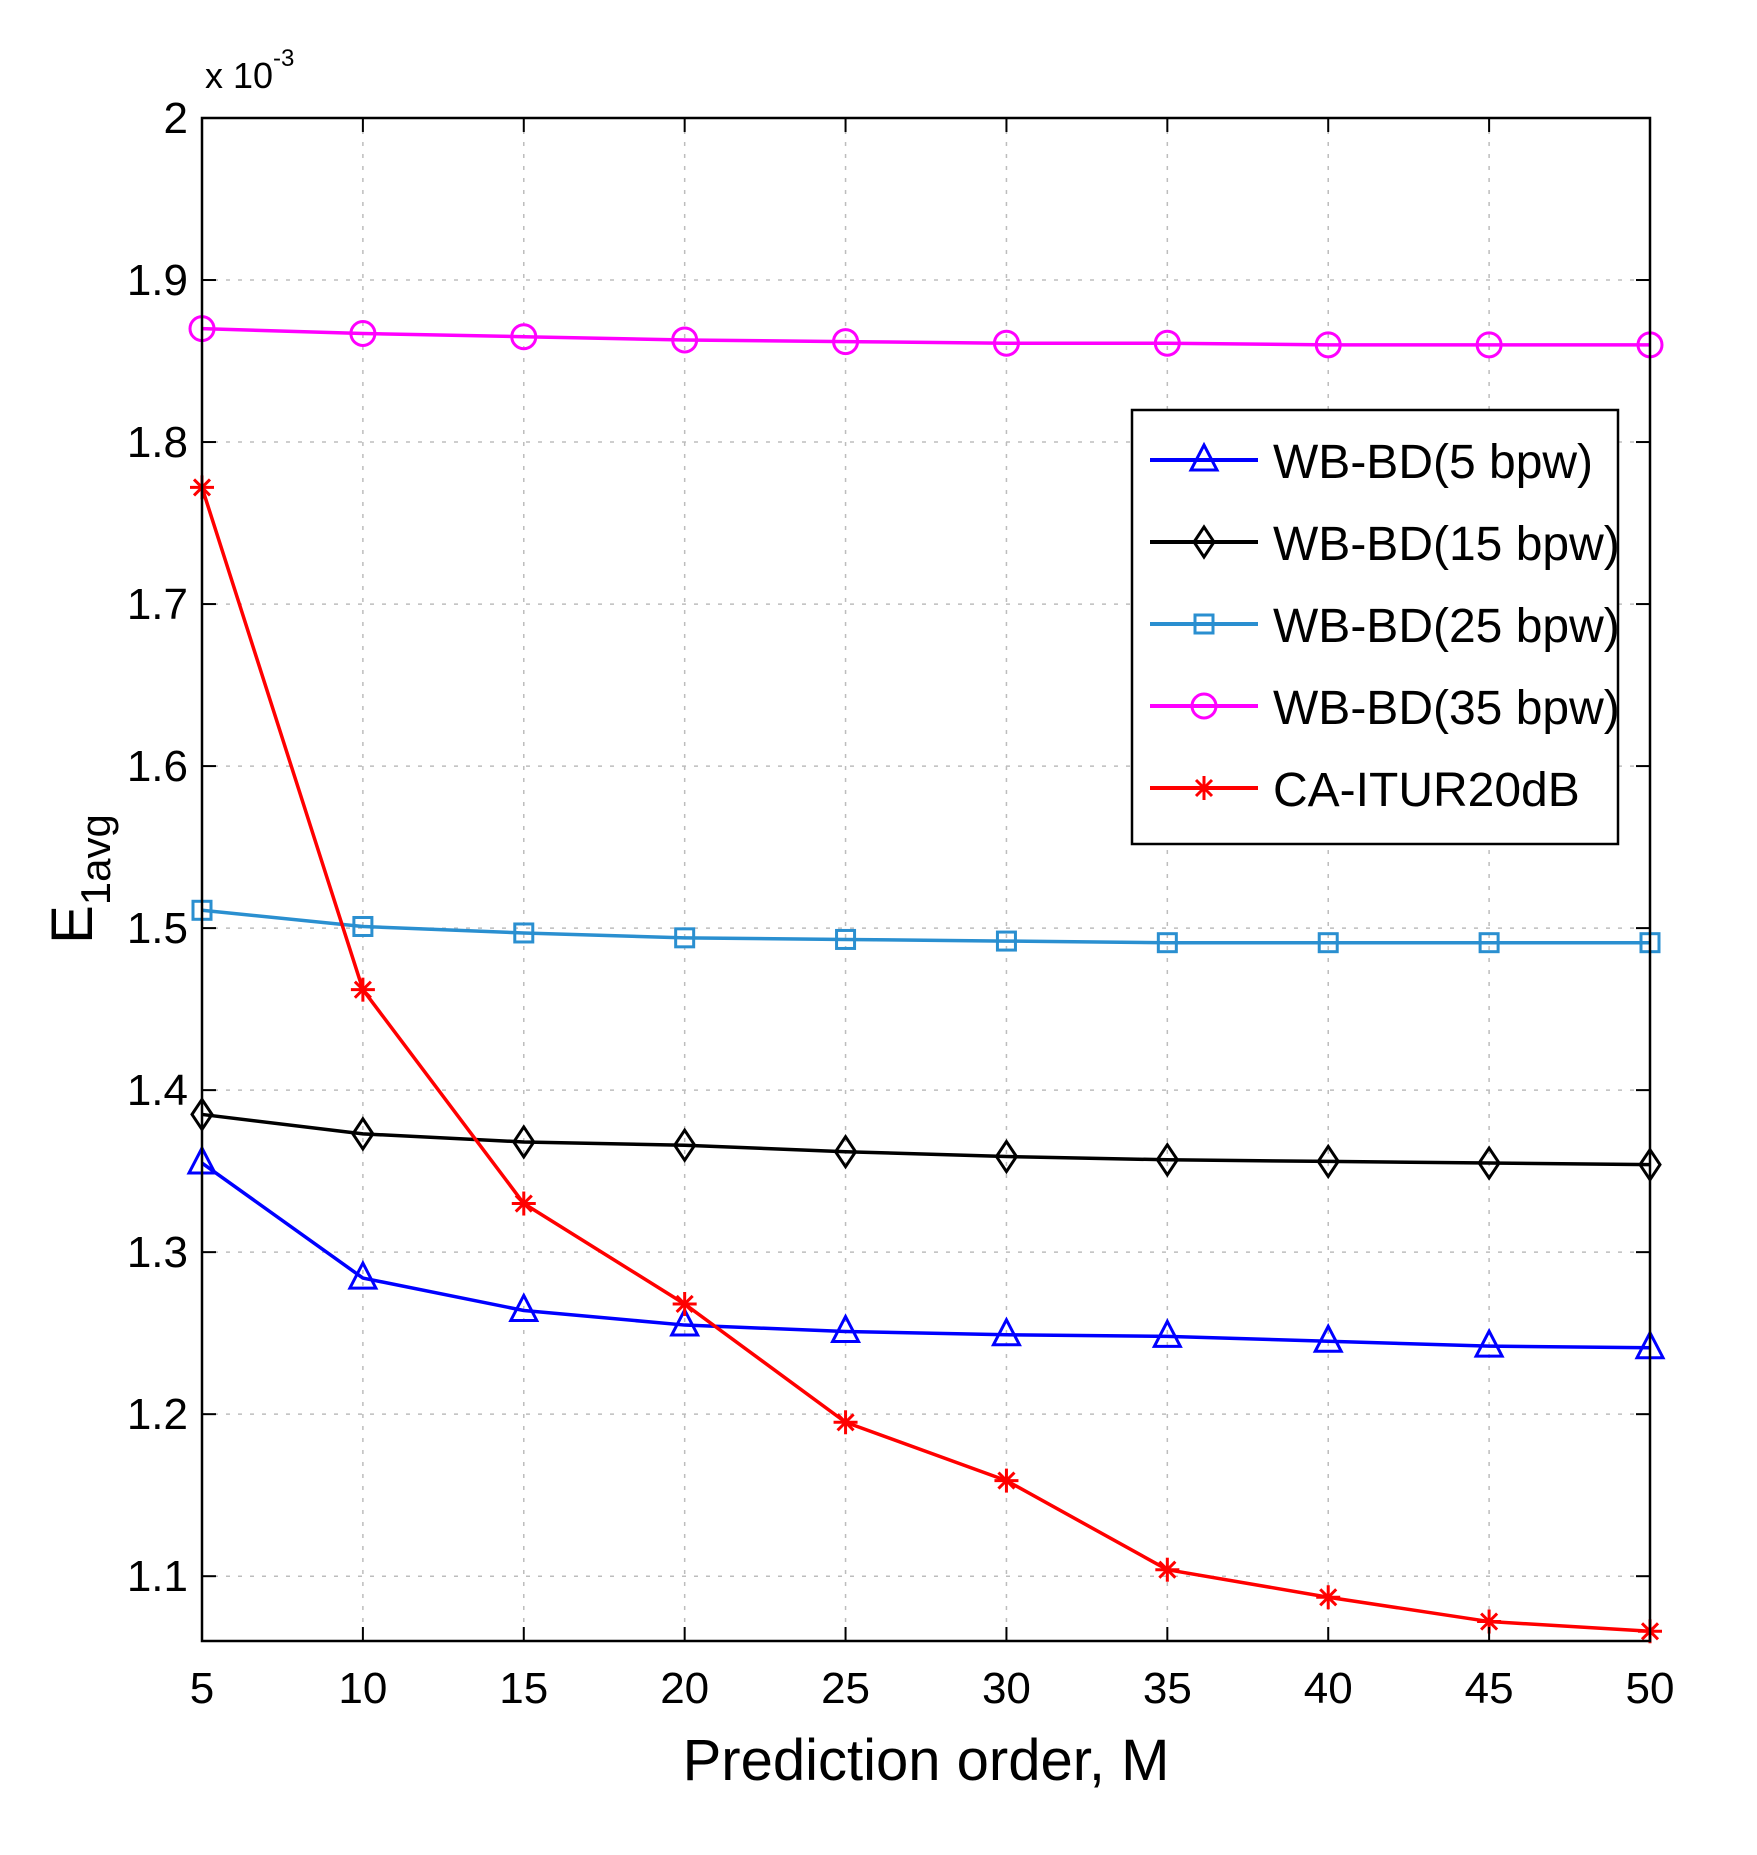  Describe the element at coordinates (1446, 544) in the screenshot. I see `legend-label: WB-BD(15 bpw)` at that location.